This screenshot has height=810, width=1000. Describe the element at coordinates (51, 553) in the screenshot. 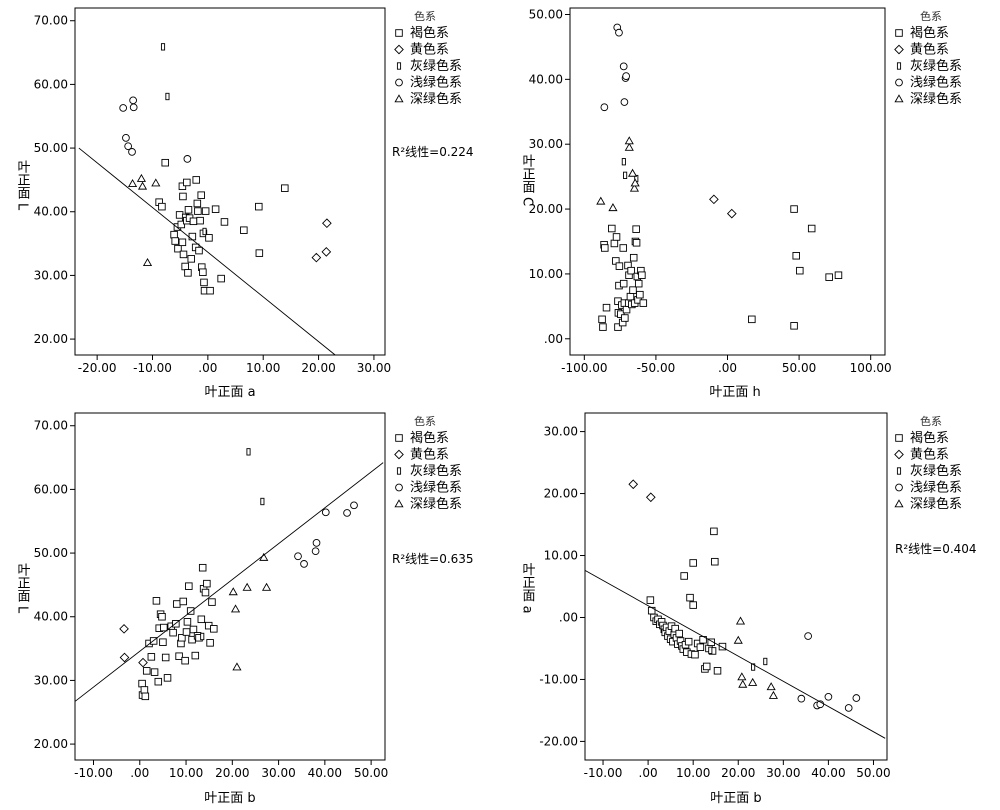

I see `y-tick-label: 50.00` at that location.